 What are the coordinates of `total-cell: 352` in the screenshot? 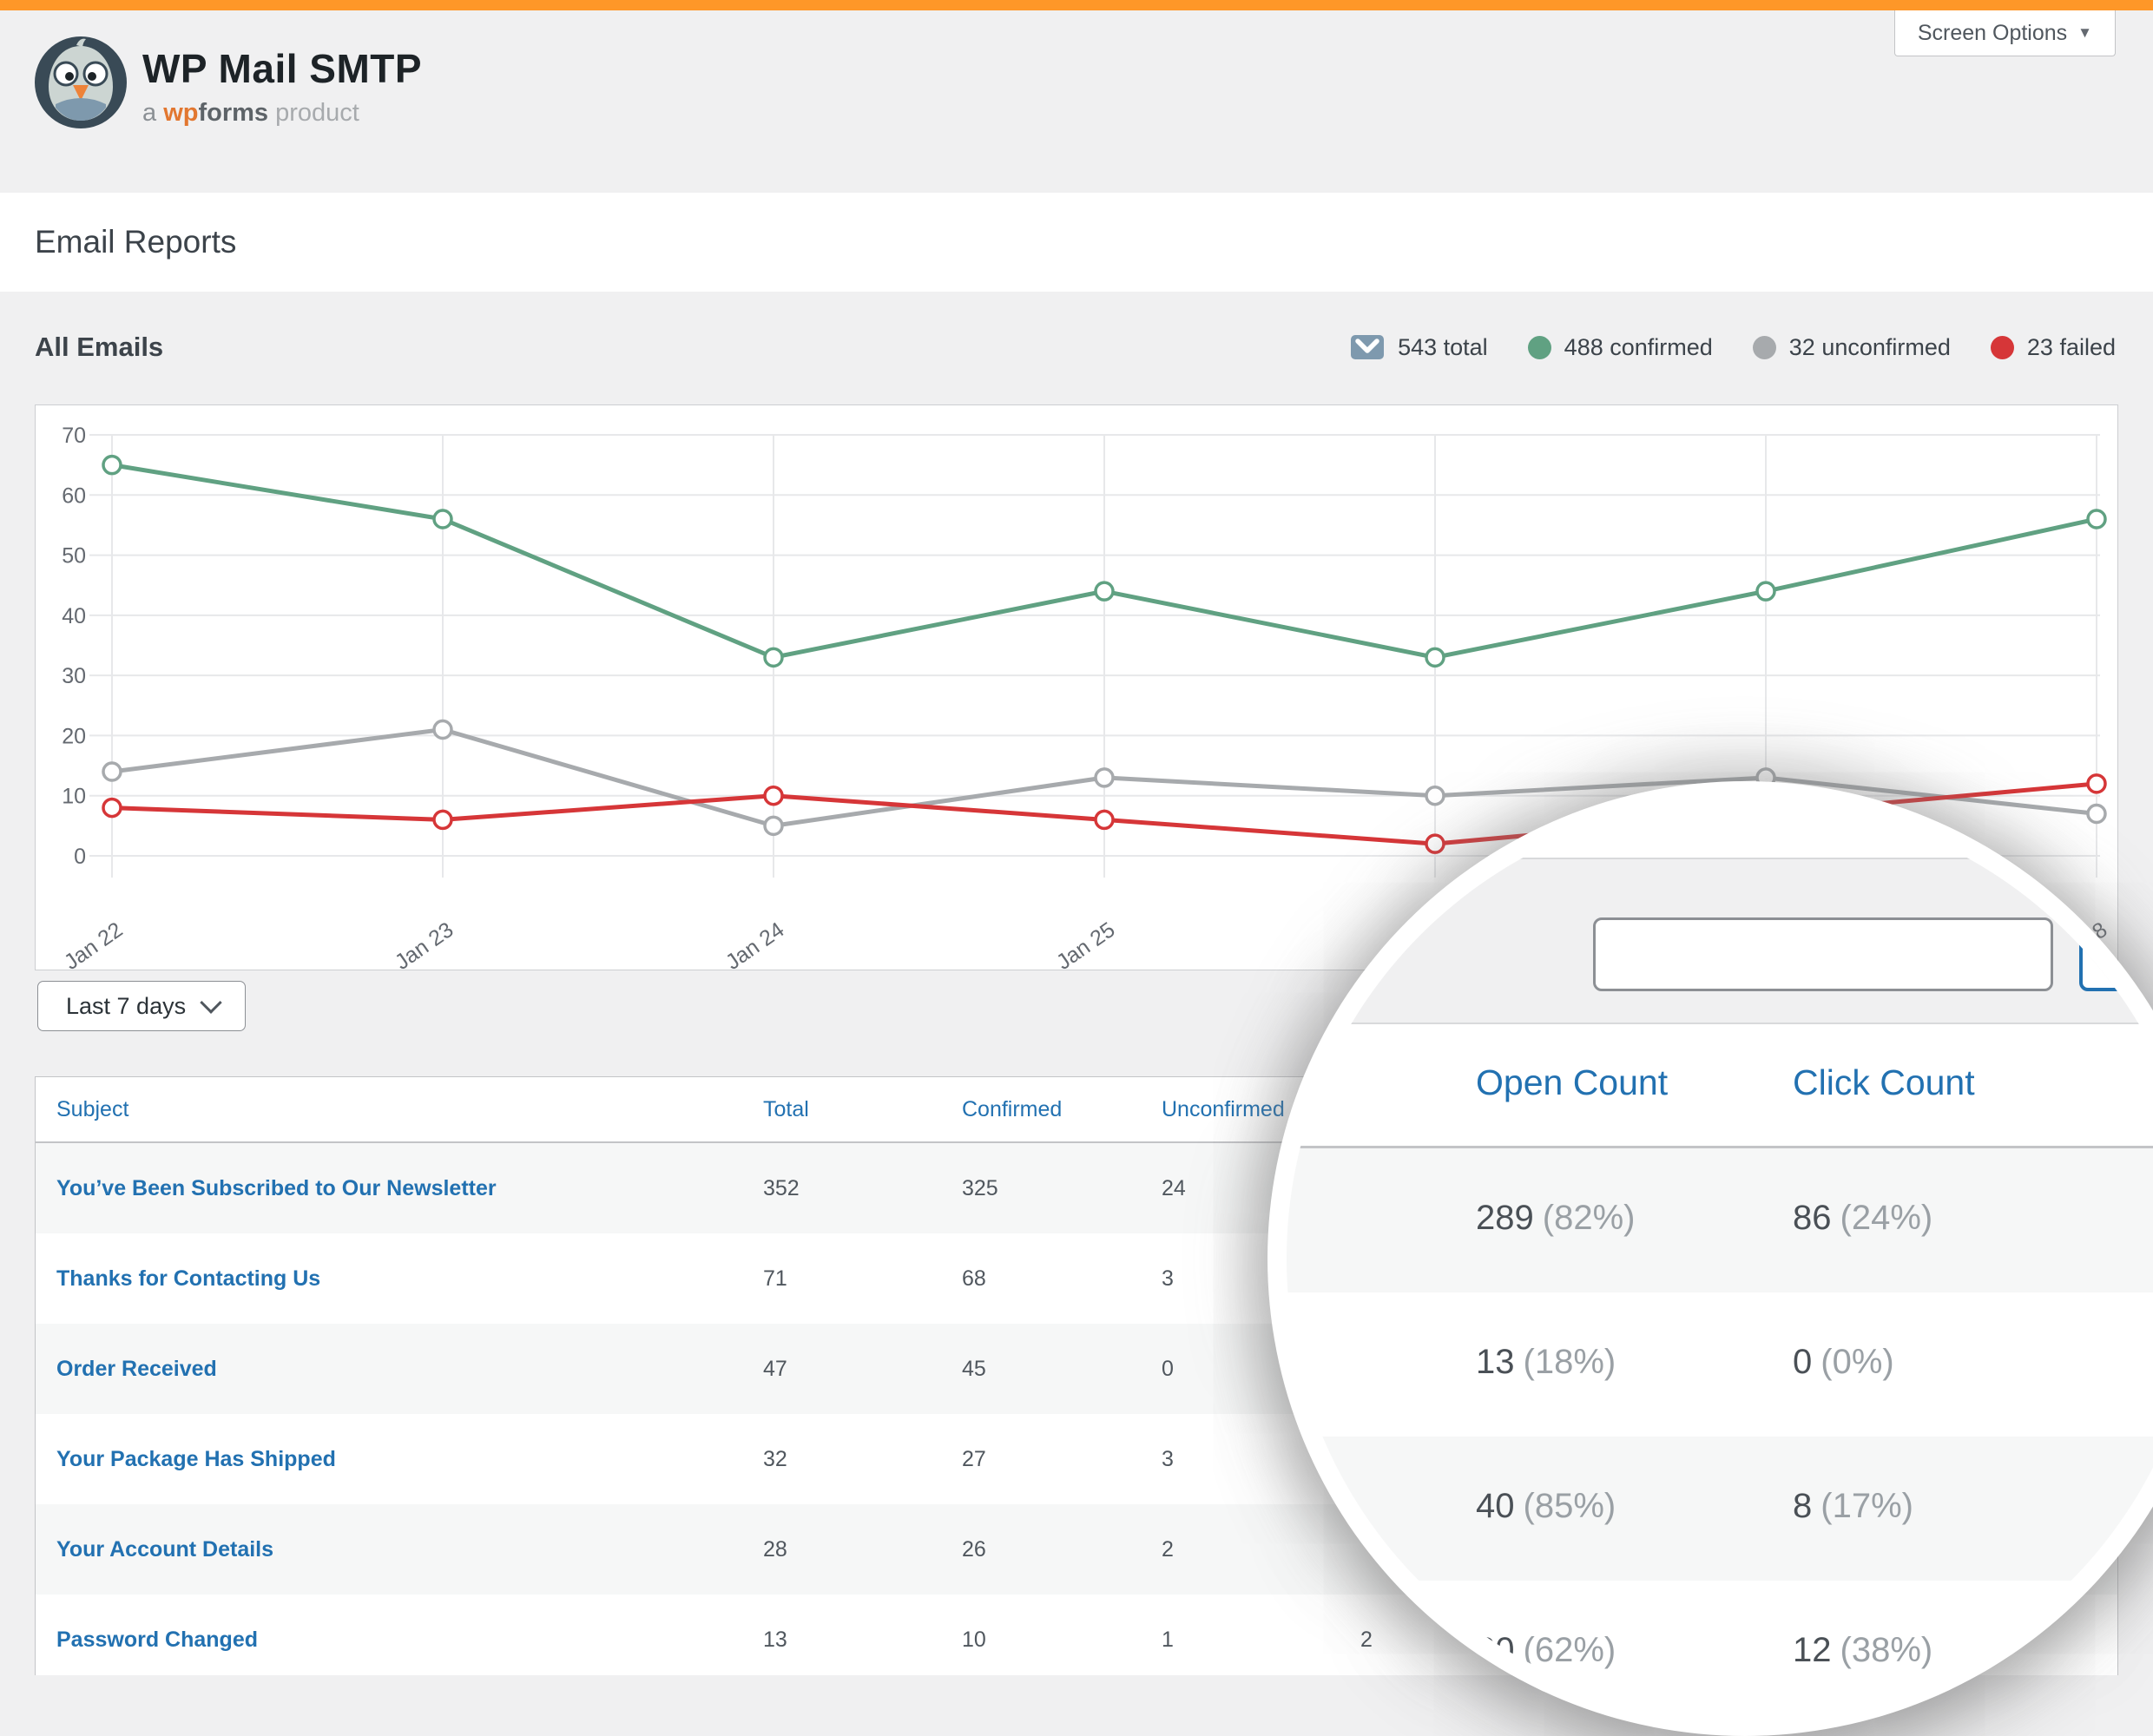 It's located at (781, 1187).